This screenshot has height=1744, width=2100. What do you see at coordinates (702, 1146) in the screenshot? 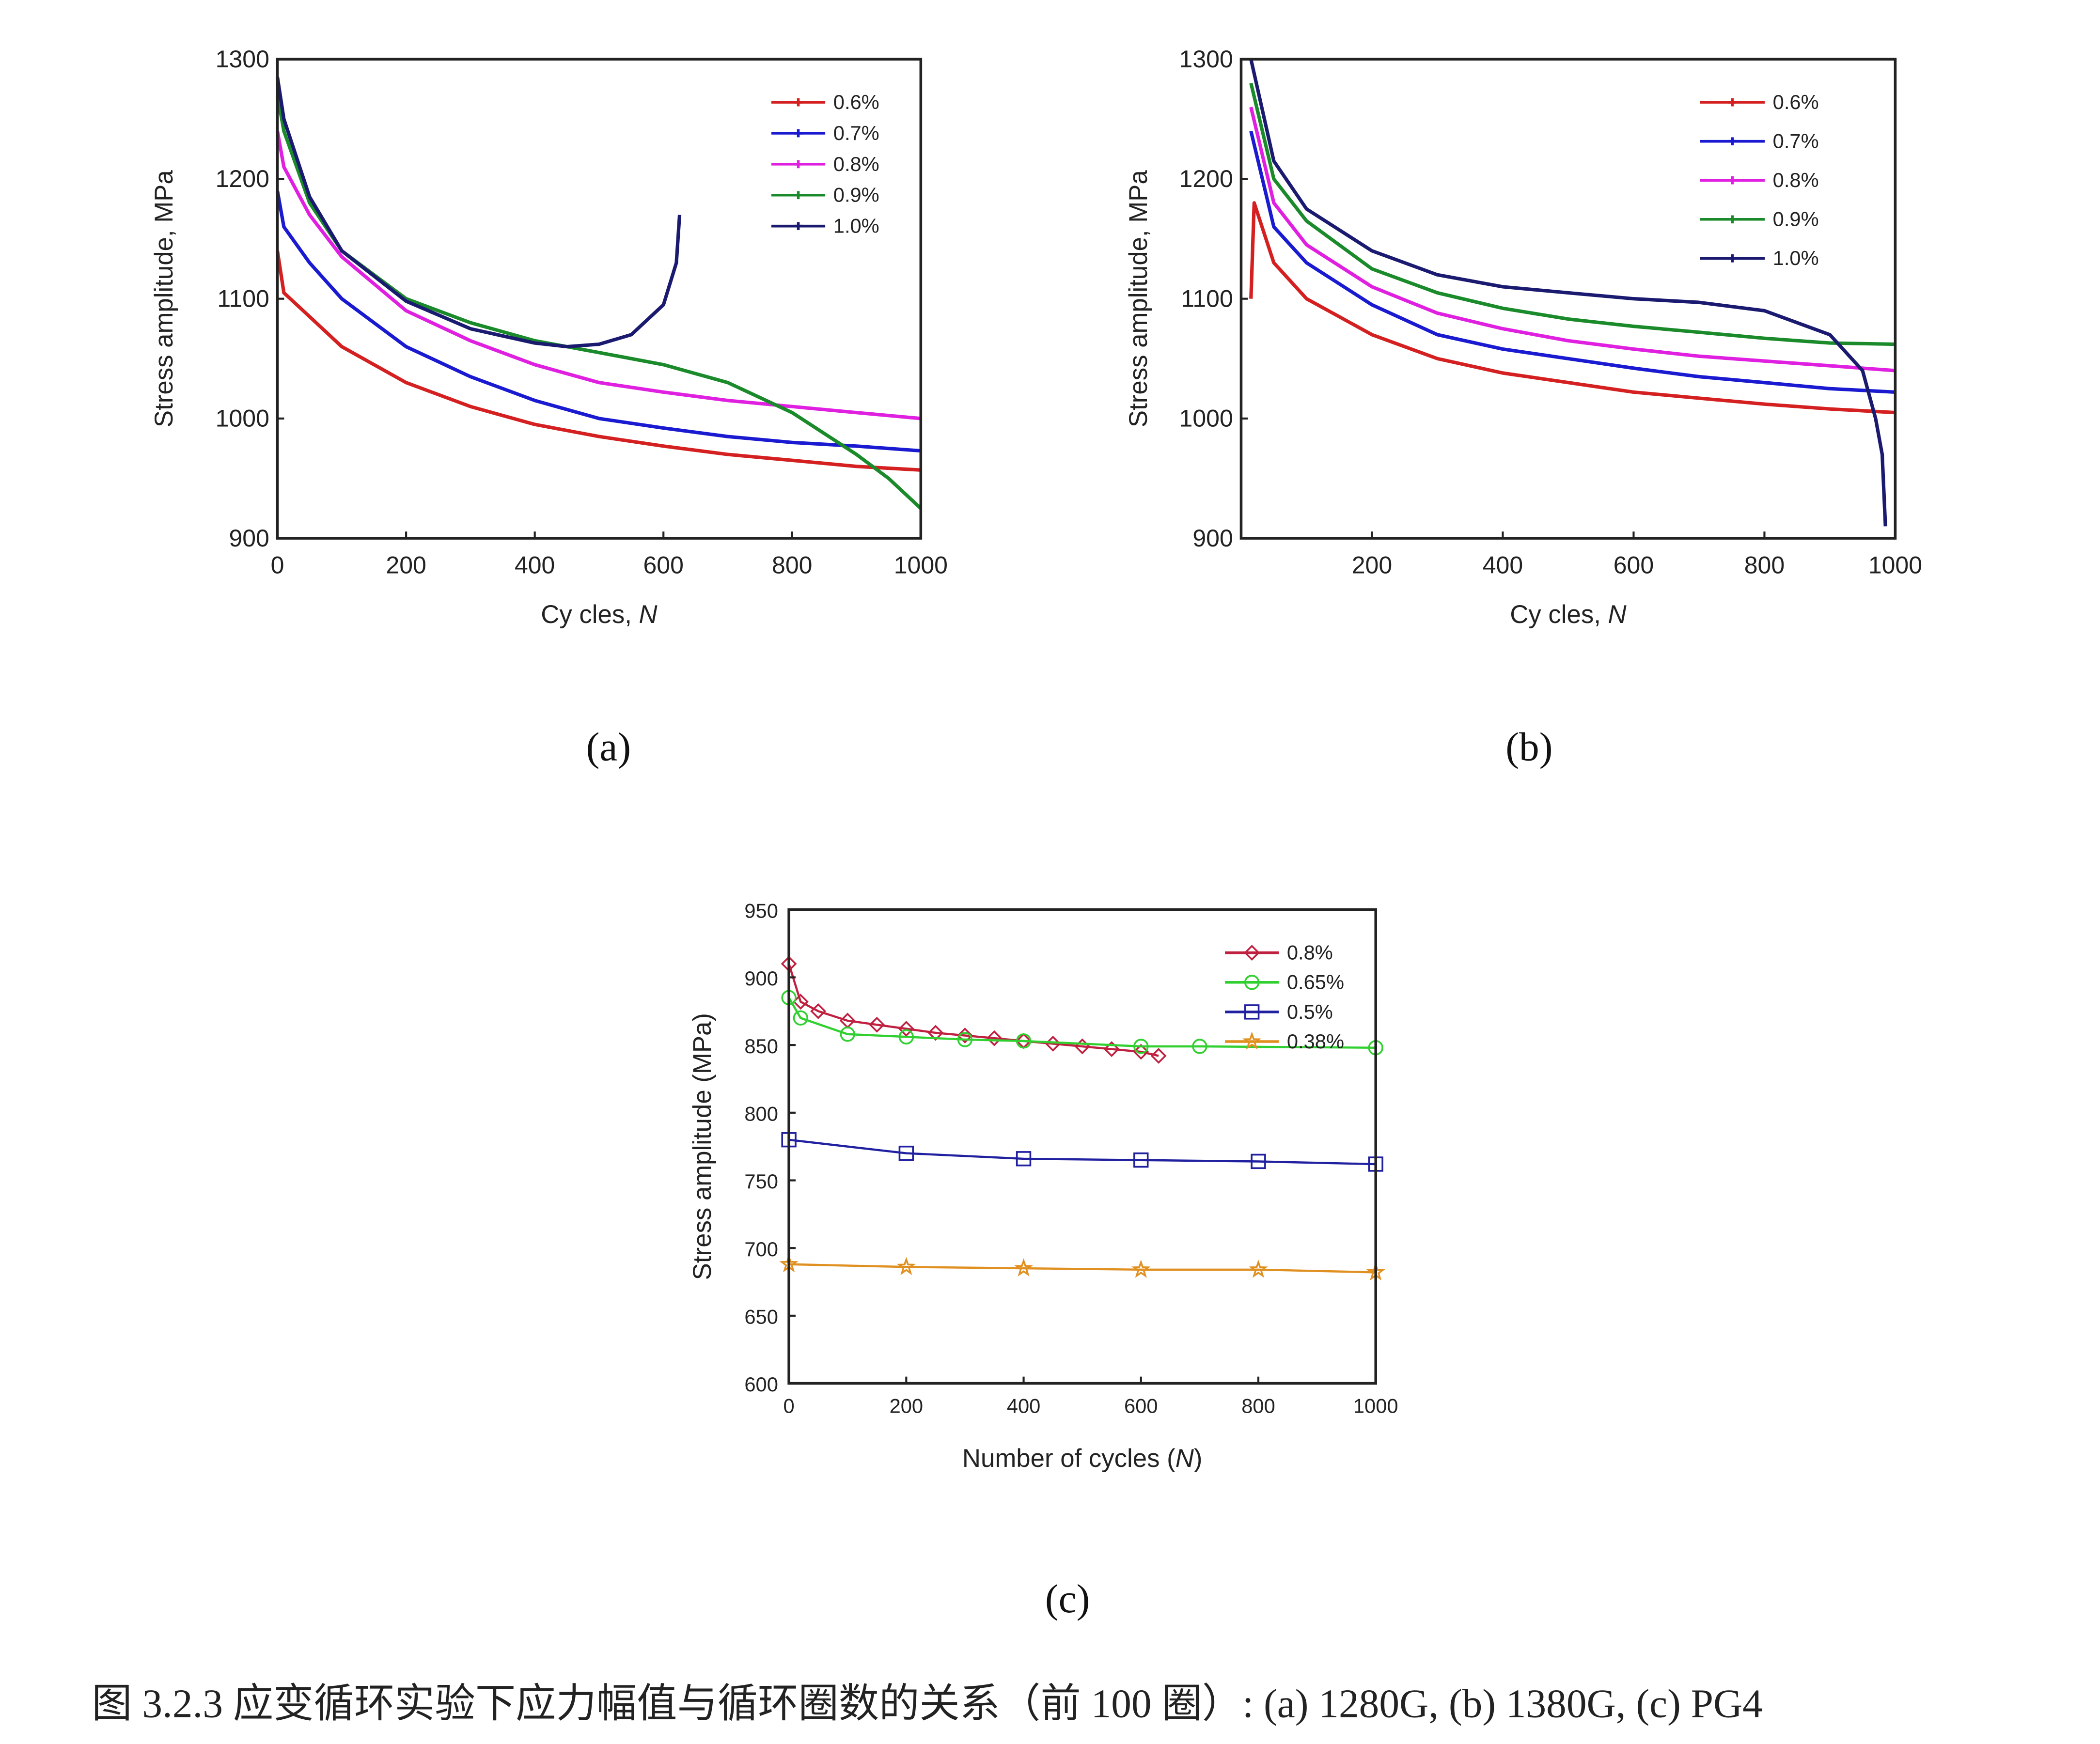
I see `y-axis-label: Stress amplitude (MPa)` at bounding box center [702, 1146].